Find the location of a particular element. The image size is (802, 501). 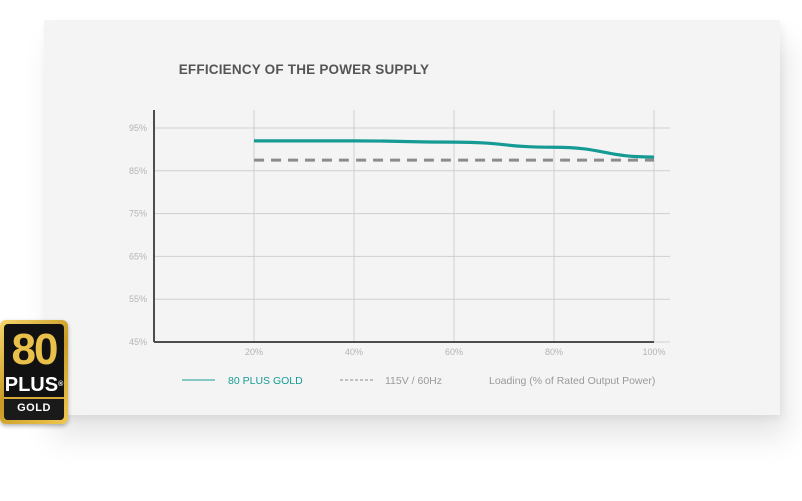

y-tick-label: 45% is located at coordinates (138, 342).